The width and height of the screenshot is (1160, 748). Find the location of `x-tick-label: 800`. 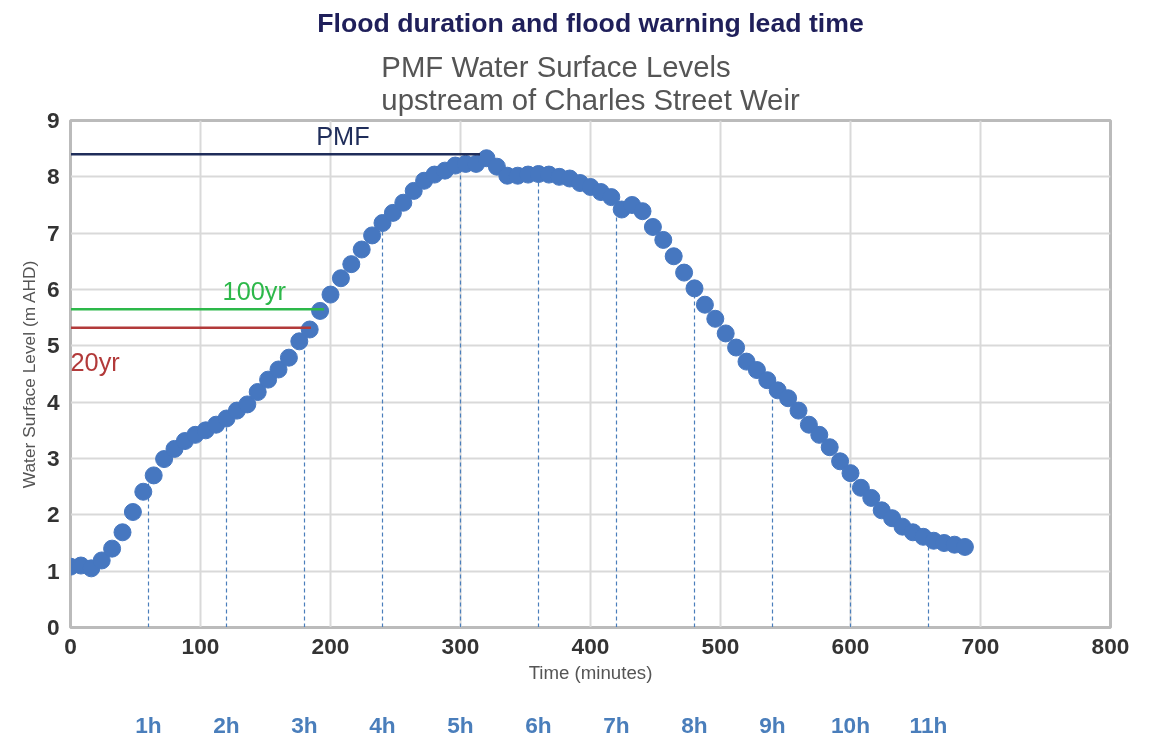

x-tick-label: 800 is located at coordinates (1110, 645).